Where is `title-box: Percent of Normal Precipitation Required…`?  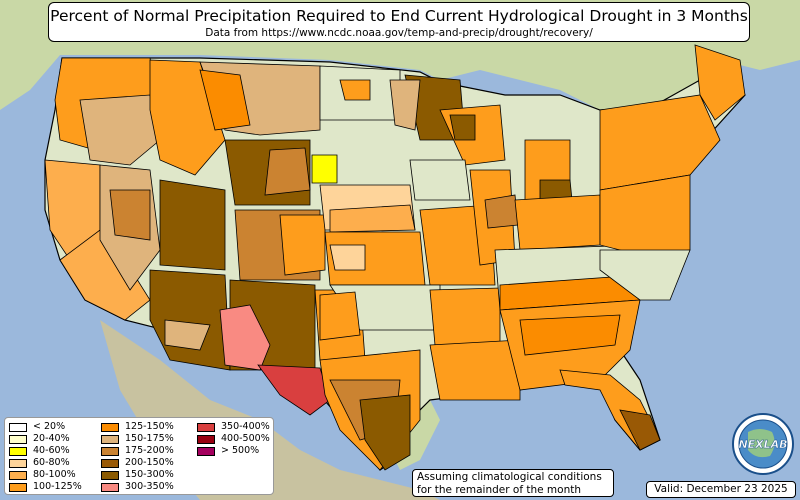 title-box: Percent of Normal Precipitation Required… is located at coordinates (399, 22).